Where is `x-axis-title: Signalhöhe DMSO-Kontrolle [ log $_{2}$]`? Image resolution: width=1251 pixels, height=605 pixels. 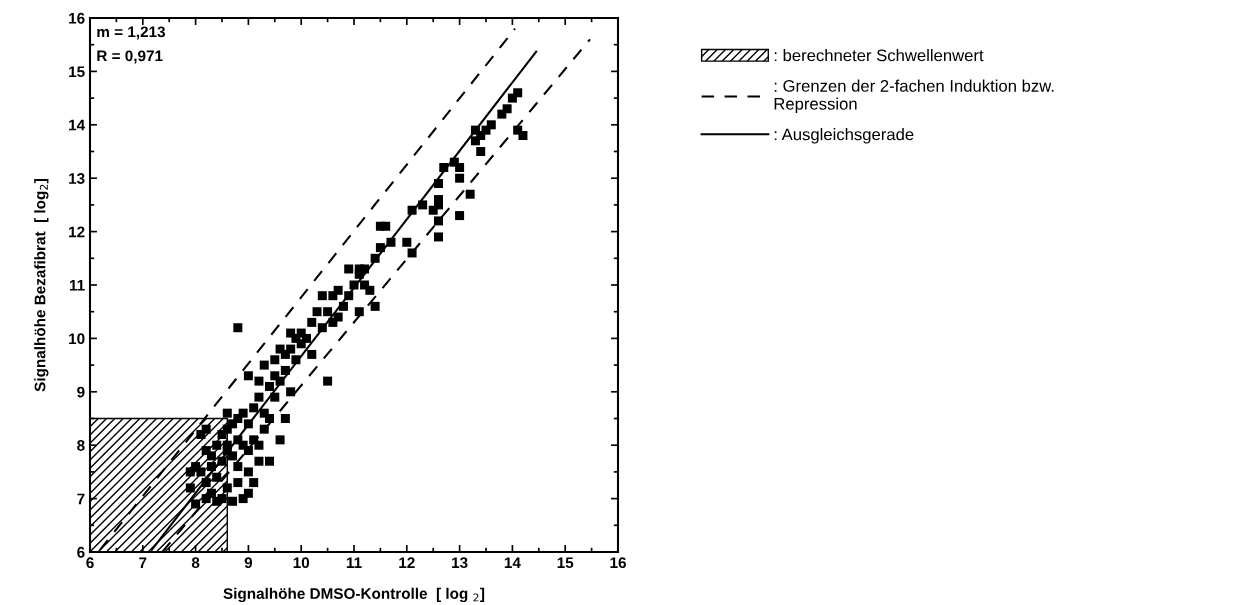
x-axis-title: Signalhöhe DMSO-Kontrolle [ log $_{2}$] is located at coordinates (354, 595).